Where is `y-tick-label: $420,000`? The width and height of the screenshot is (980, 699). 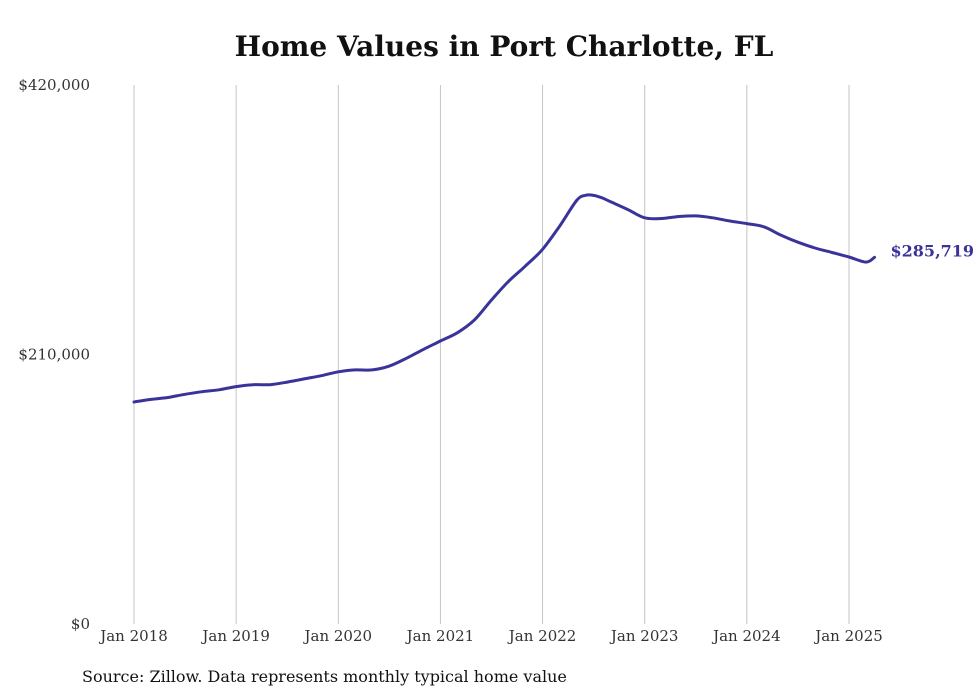 y-tick-label: $420,000 is located at coordinates (54, 85).